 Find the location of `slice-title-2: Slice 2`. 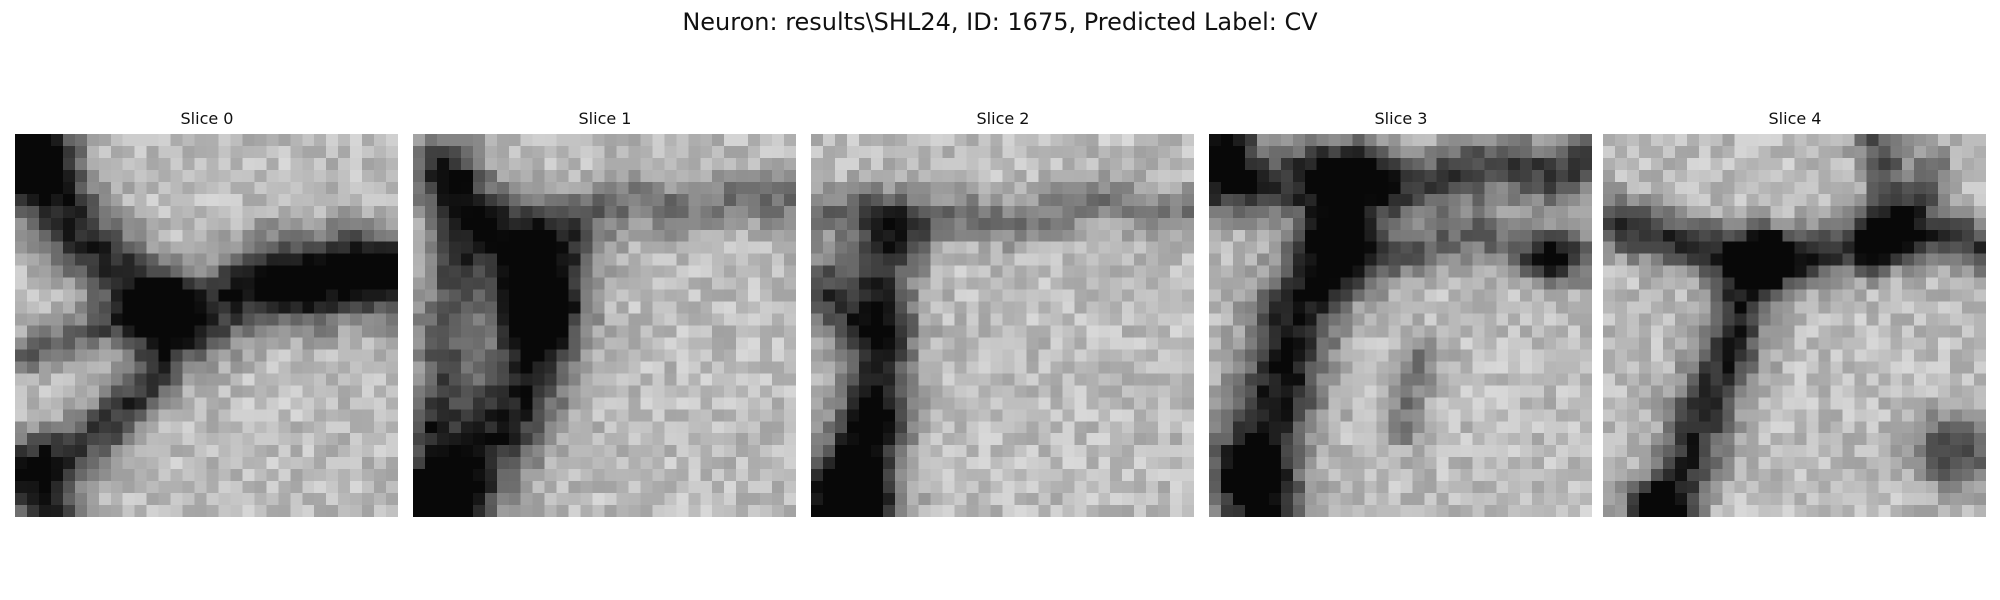

slice-title-2: Slice 2 is located at coordinates (1003, 118).